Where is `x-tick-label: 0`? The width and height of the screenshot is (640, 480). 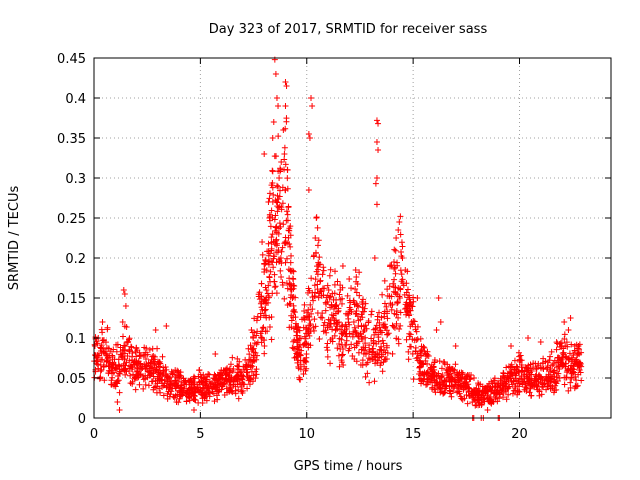
x-tick-label: 0 is located at coordinates (94, 434).